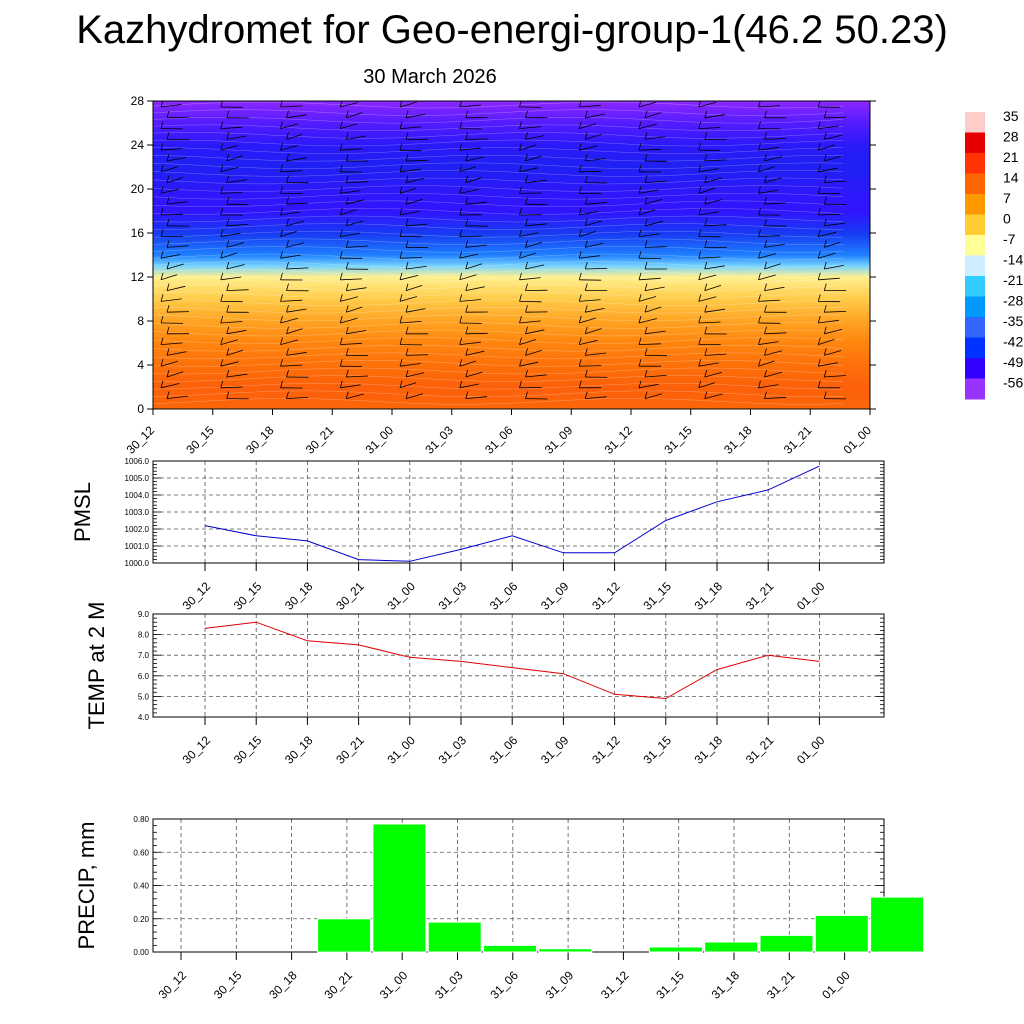 Image resolution: width=1024 pixels, height=1024 pixels. What do you see at coordinates (197, 750) in the screenshot?
I see `panel-xtick-label: 30_12` at bounding box center [197, 750].